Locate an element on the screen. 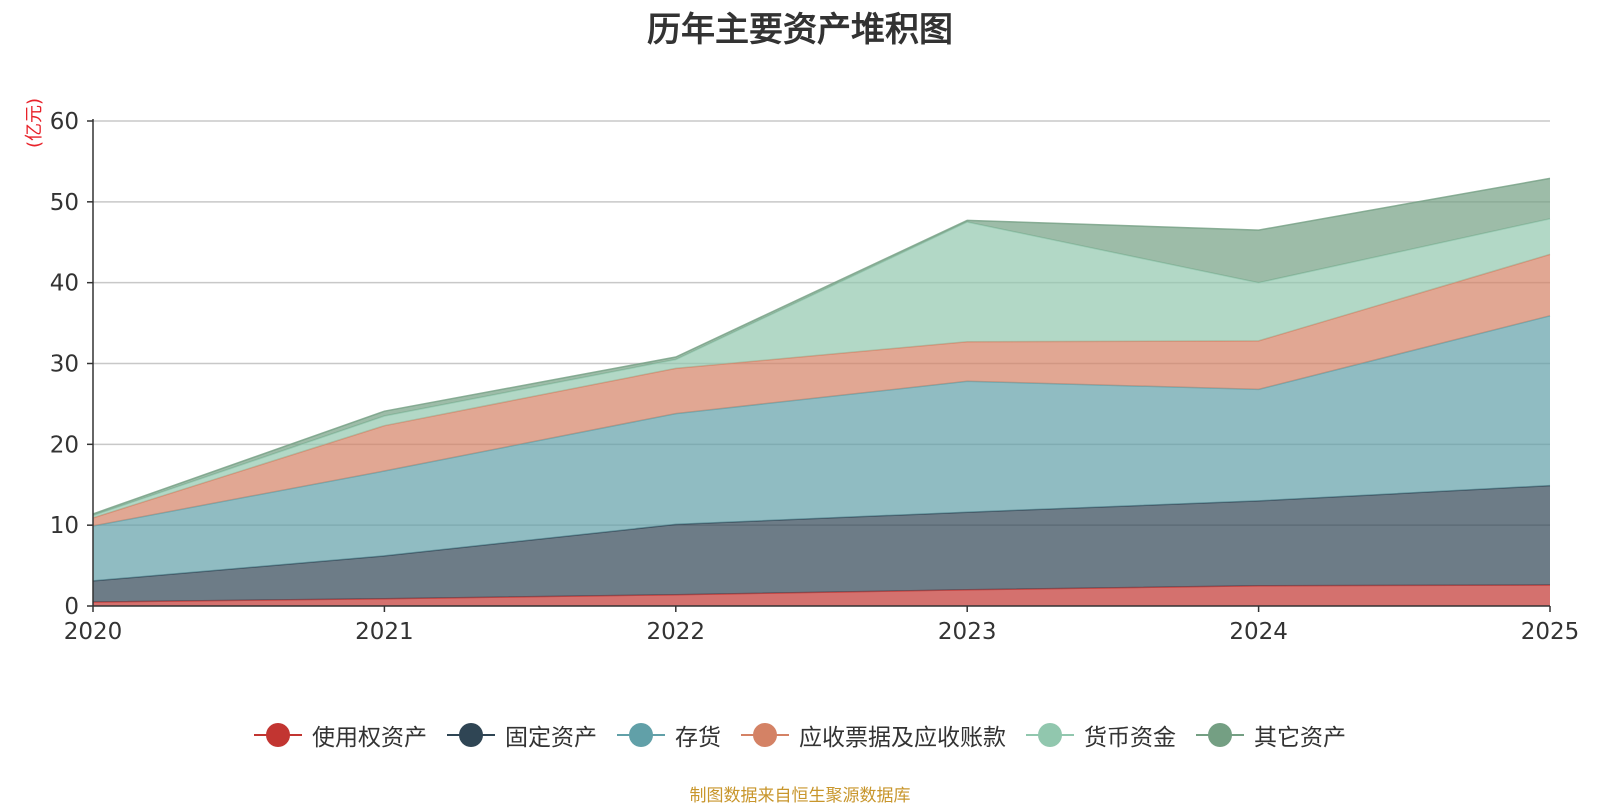 The width and height of the screenshot is (1600, 806). legend-item-3: 存货 is located at coordinates (669, 735).